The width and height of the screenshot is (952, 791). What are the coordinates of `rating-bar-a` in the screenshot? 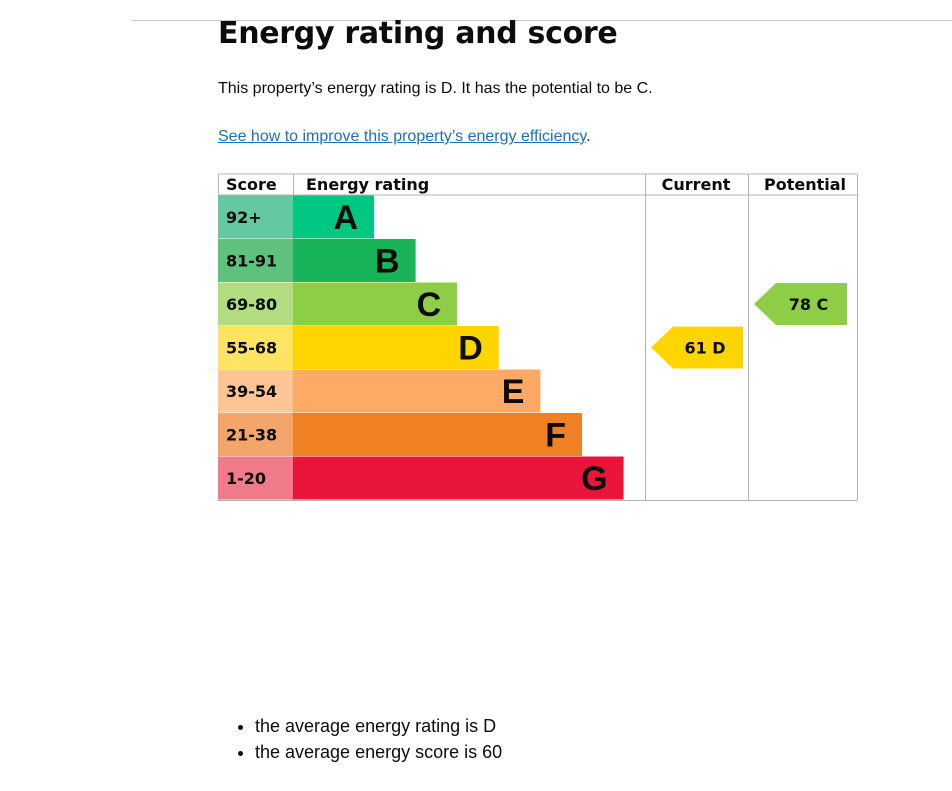 It's located at (333, 217).